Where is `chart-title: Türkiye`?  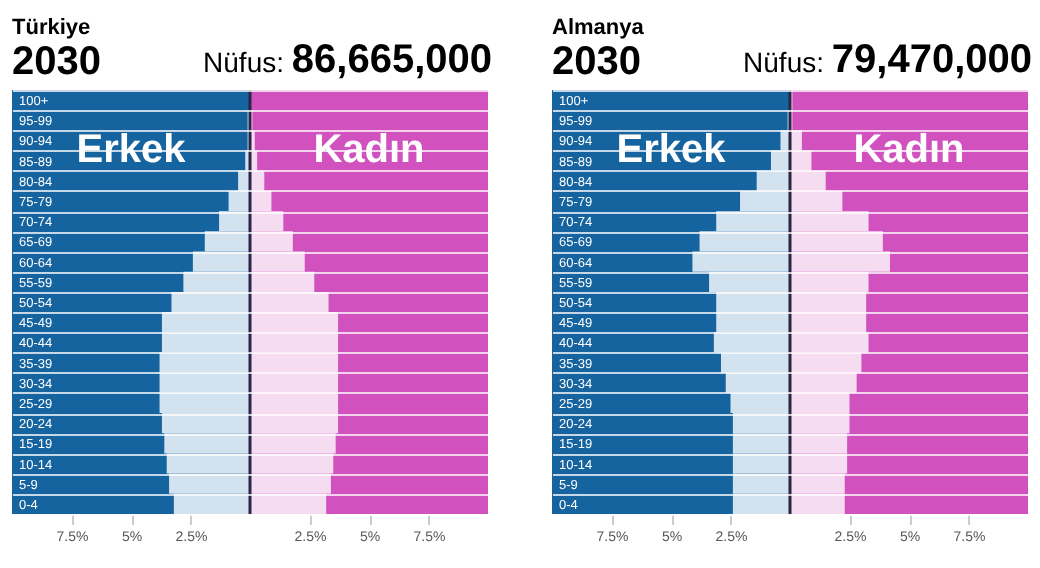 chart-title: Türkiye is located at coordinates (52, 28).